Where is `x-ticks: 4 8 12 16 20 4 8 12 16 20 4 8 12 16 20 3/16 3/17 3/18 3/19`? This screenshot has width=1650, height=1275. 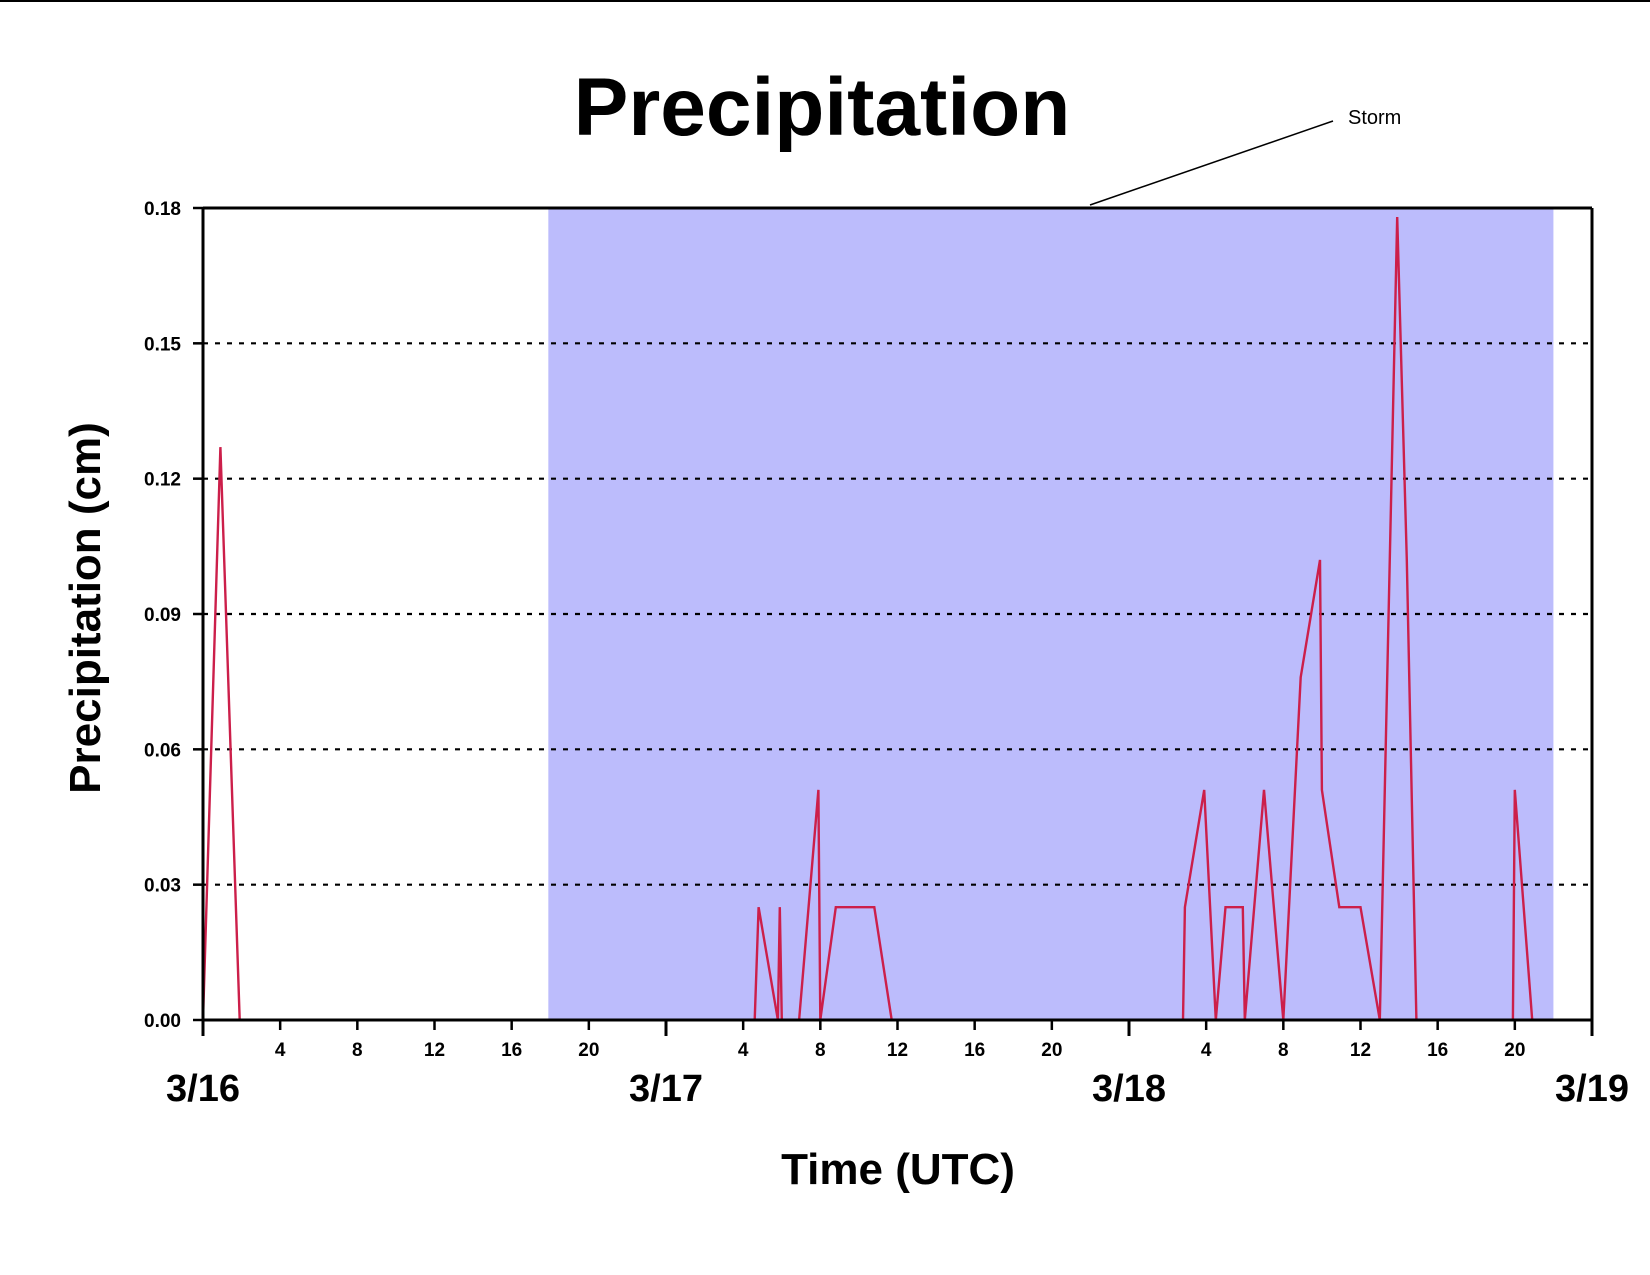 x-ticks: 4 8 12 16 20 4 8 12 16 20 4 8 12 16 20 3/16 3/17 3/18 3/19 is located at coordinates (897, 1065).